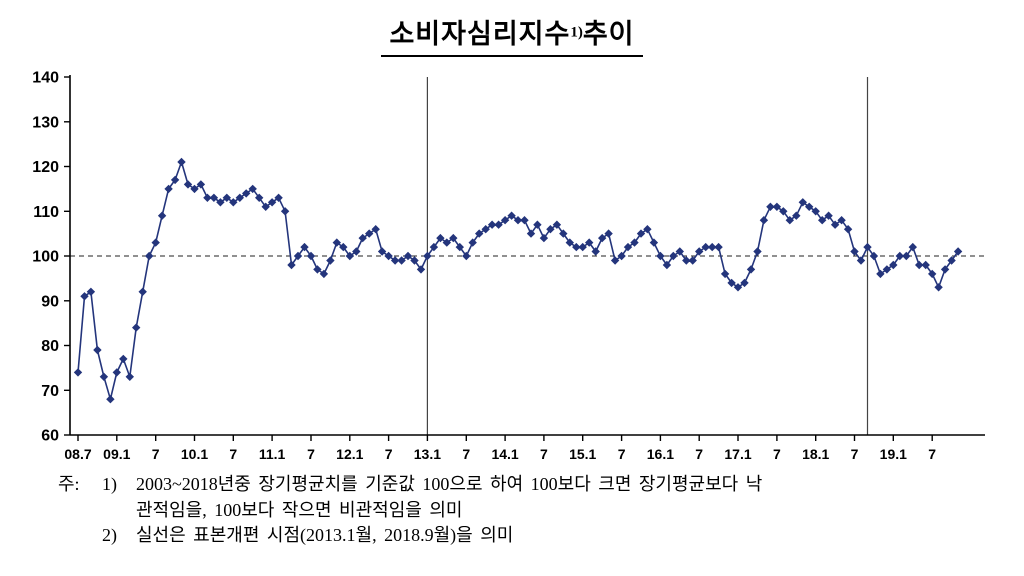 This screenshot has height=576, width=1024. What do you see at coordinates (50, 436) in the screenshot?
I see `y-tick-label: 60` at bounding box center [50, 436].